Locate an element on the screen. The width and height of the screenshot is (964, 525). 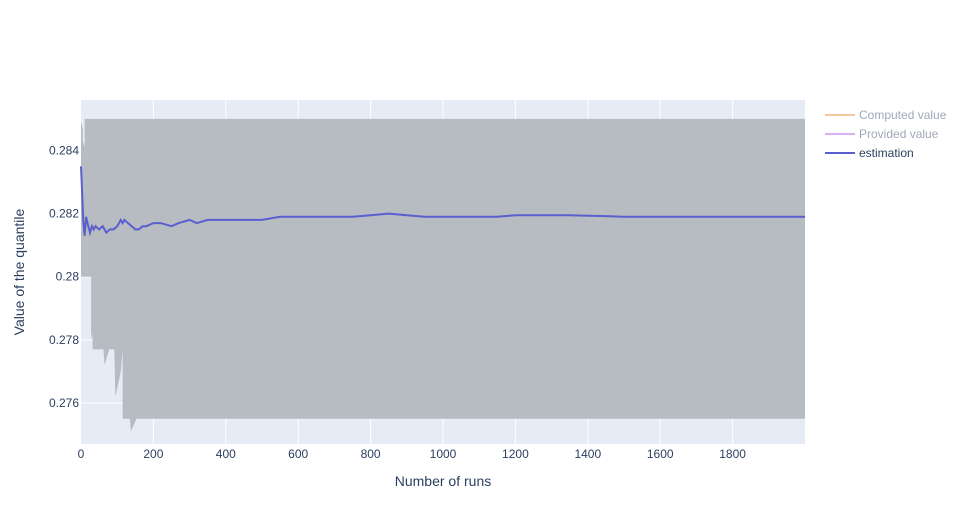
legend-label: Provided value is located at coordinates (899, 134).